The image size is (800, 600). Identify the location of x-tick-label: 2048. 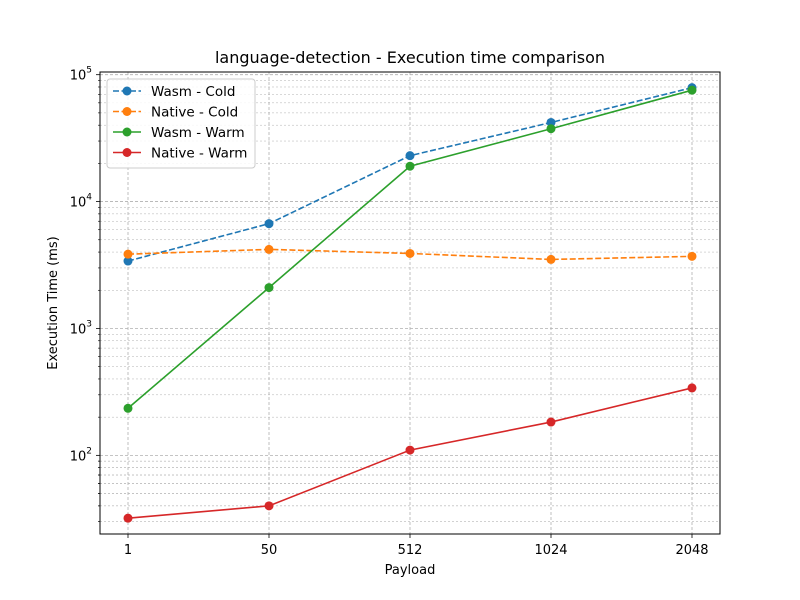
(691, 550).